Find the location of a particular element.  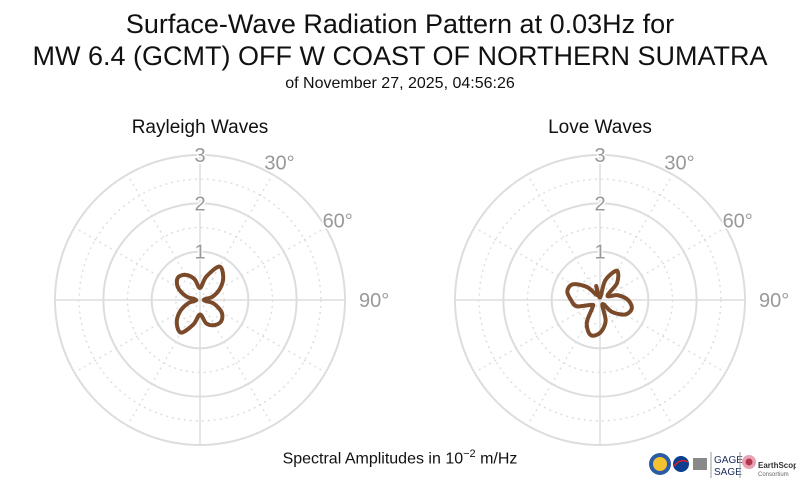

nsf-logo is located at coordinates (660, 464).